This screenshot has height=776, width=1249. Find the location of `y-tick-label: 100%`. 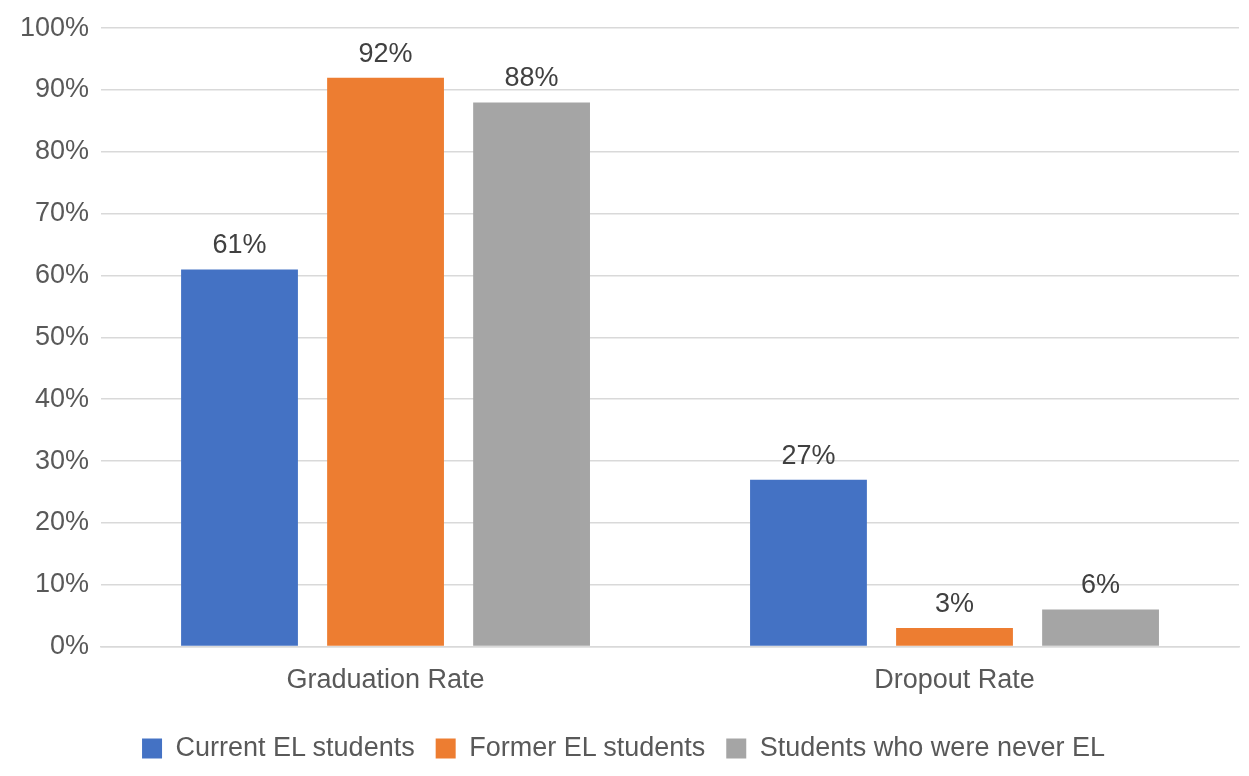

y-tick-label: 100% is located at coordinates (54, 26).